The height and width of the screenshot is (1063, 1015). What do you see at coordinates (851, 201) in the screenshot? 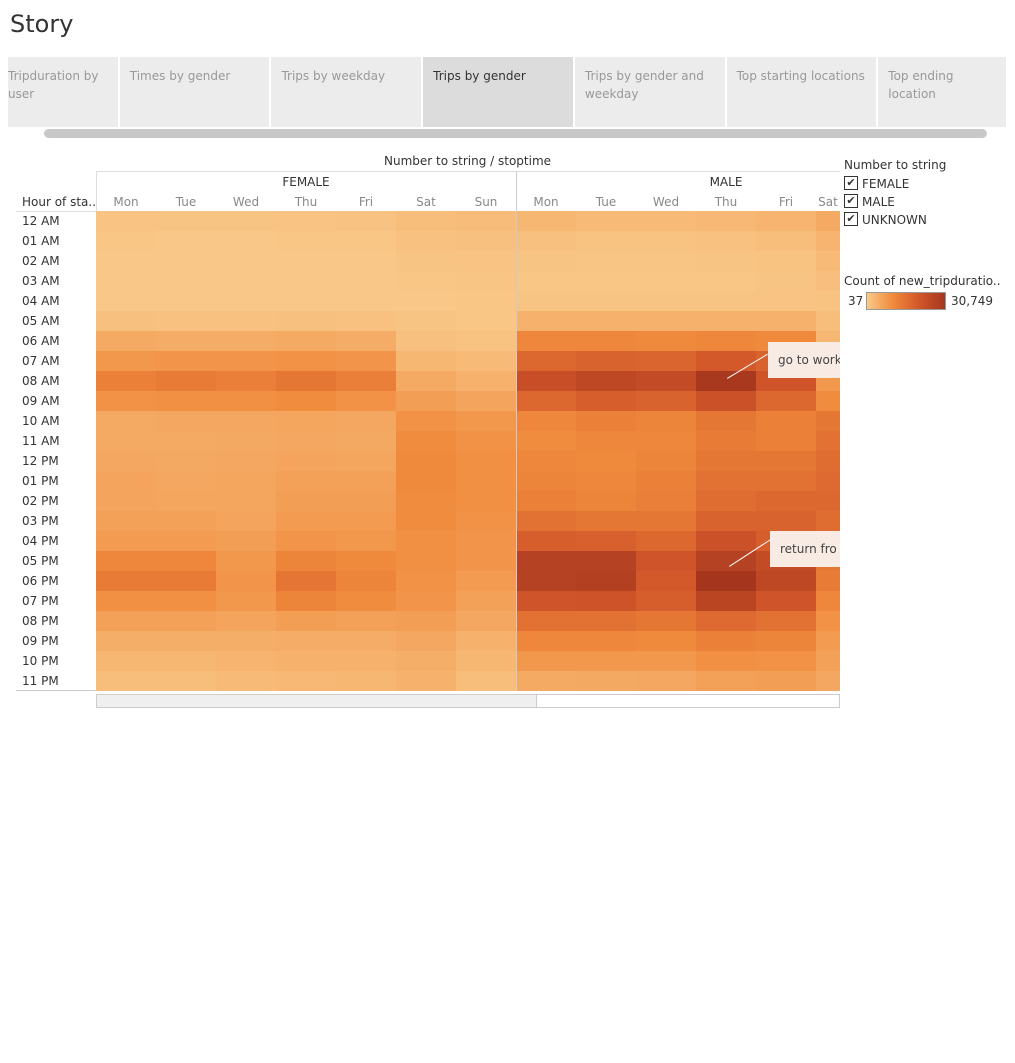
I see `checkbox-icon: ✔` at bounding box center [851, 201].